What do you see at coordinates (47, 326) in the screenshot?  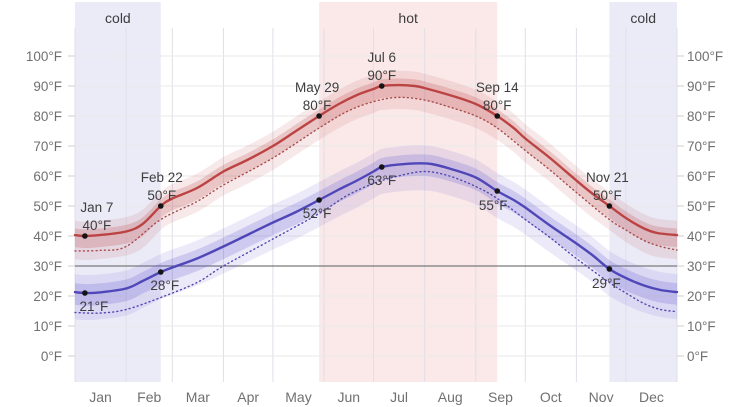 I see `y-axis-label-left: 10°F` at bounding box center [47, 326].